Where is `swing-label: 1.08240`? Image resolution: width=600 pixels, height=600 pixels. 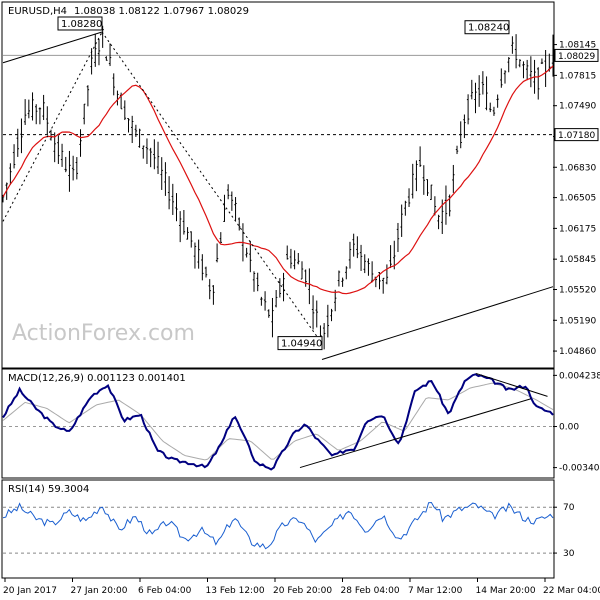
swing-label: 1.08240 is located at coordinates (487, 27).